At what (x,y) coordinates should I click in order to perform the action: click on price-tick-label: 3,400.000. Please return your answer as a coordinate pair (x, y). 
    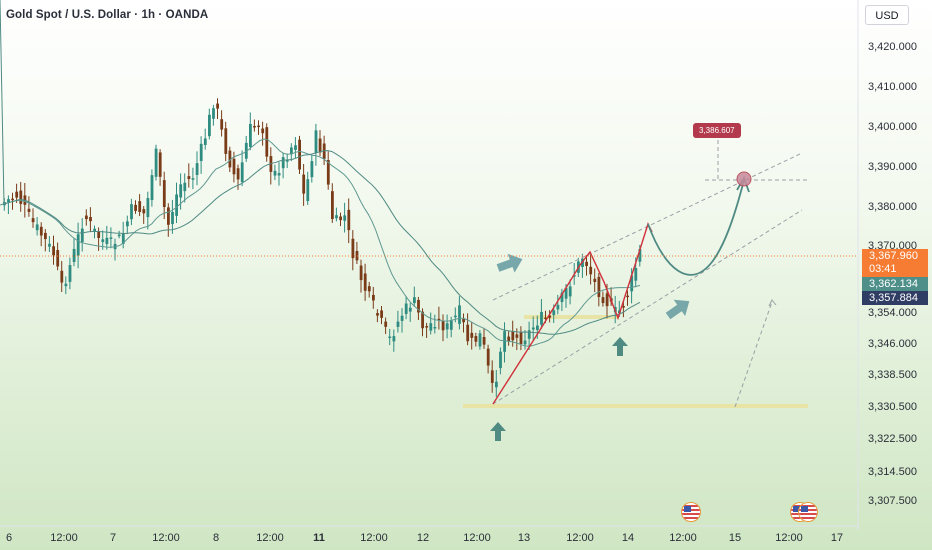
    Looking at the image, I should click on (892, 127).